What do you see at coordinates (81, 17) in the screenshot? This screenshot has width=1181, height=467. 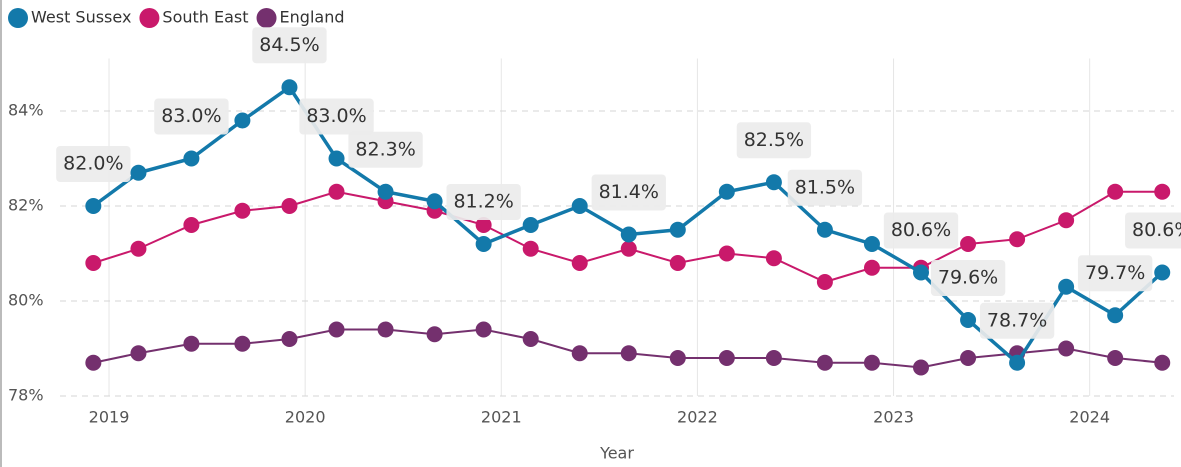 I see `legend-label: West Sussex` at bounding box center [81, 17].